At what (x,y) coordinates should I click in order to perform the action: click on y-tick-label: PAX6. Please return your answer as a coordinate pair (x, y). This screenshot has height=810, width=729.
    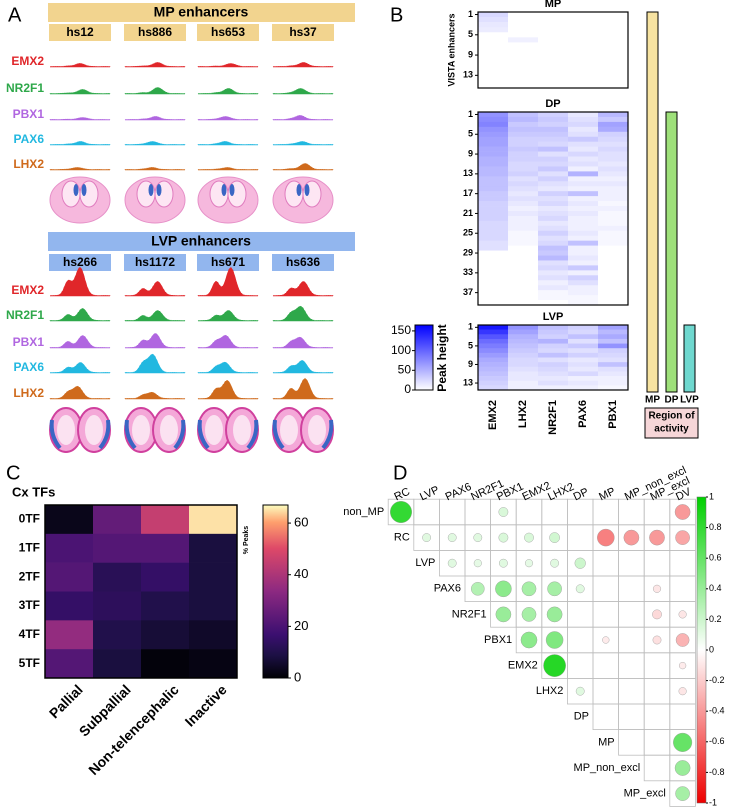
    Looking at the image, I should click on (447, 589).